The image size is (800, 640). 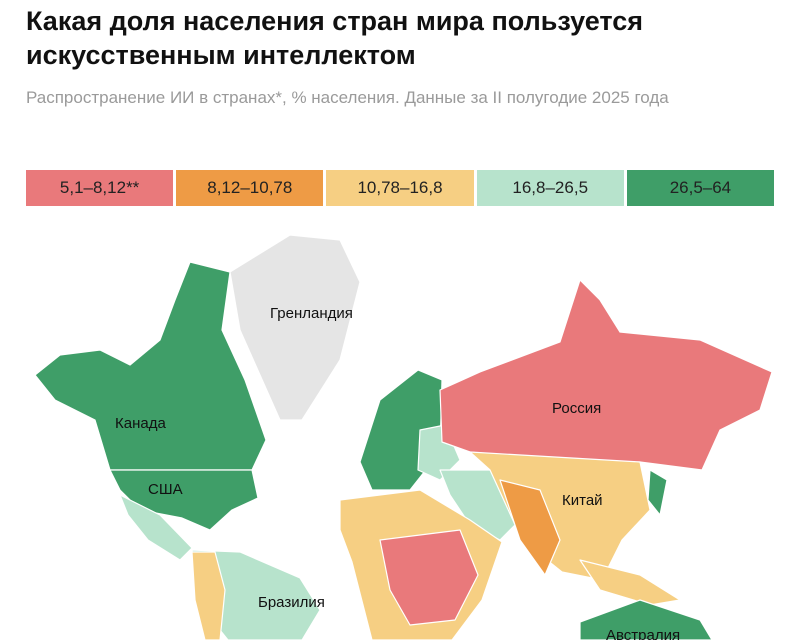 What do you see at coordinates (657, 492) in the screenshot?
I see `region-japan` at bounding box center [657, 492].